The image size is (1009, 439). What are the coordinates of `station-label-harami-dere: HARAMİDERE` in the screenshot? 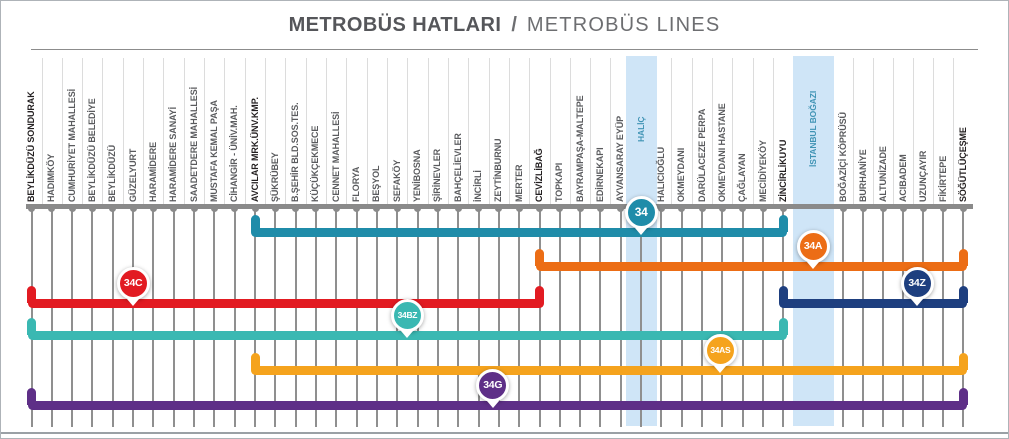 It's located at (152, 171).